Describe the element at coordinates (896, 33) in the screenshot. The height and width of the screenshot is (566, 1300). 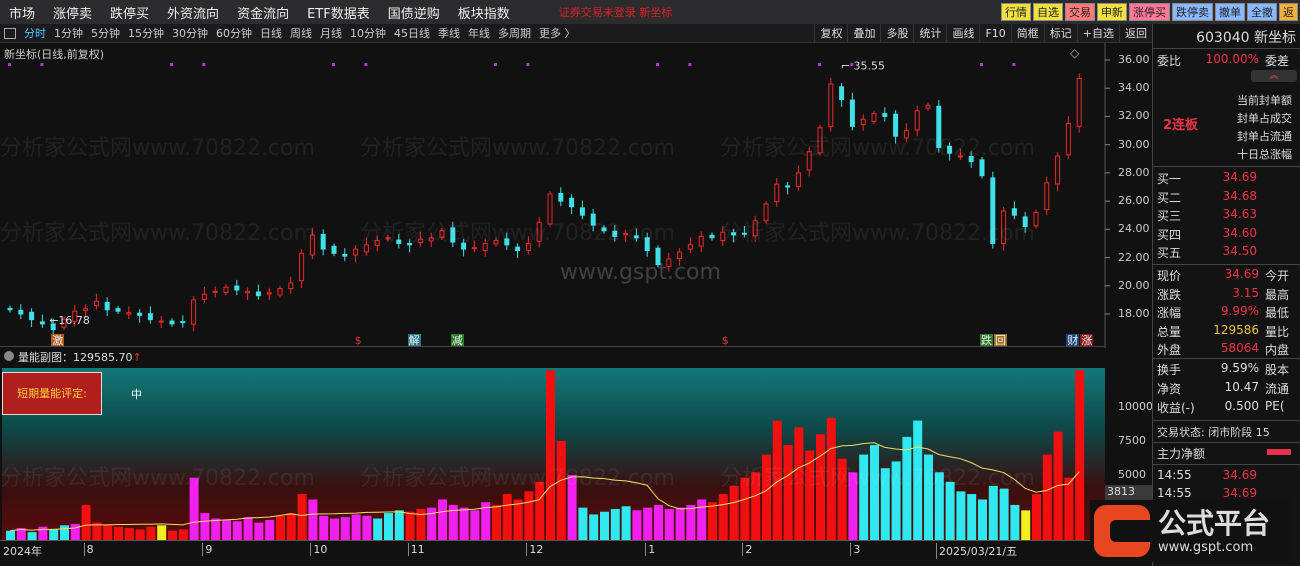
I see `tool-button: 多股` at that location.